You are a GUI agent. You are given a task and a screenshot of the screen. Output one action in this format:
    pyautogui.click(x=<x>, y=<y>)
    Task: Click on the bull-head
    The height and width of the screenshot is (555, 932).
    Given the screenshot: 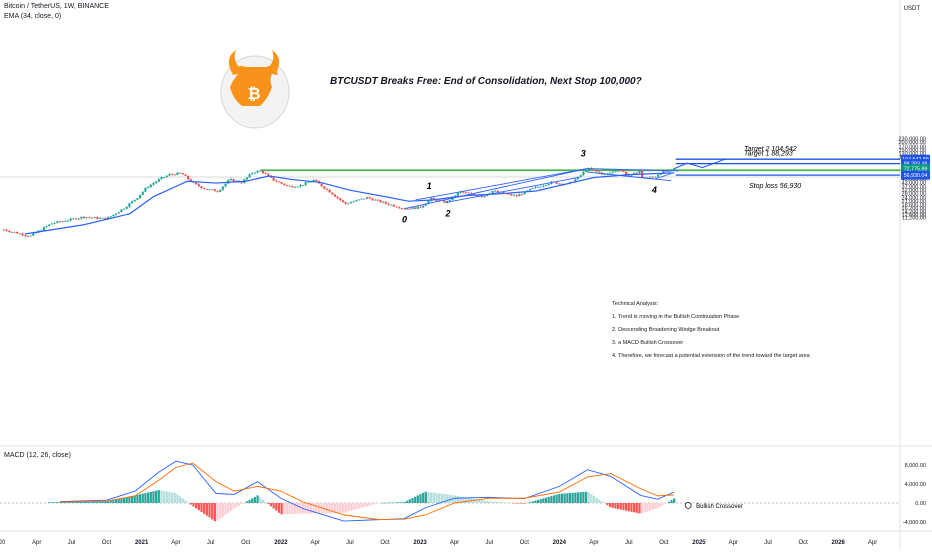 What is the action you would take?
    pyautogui.click(x=254, y=86)
    